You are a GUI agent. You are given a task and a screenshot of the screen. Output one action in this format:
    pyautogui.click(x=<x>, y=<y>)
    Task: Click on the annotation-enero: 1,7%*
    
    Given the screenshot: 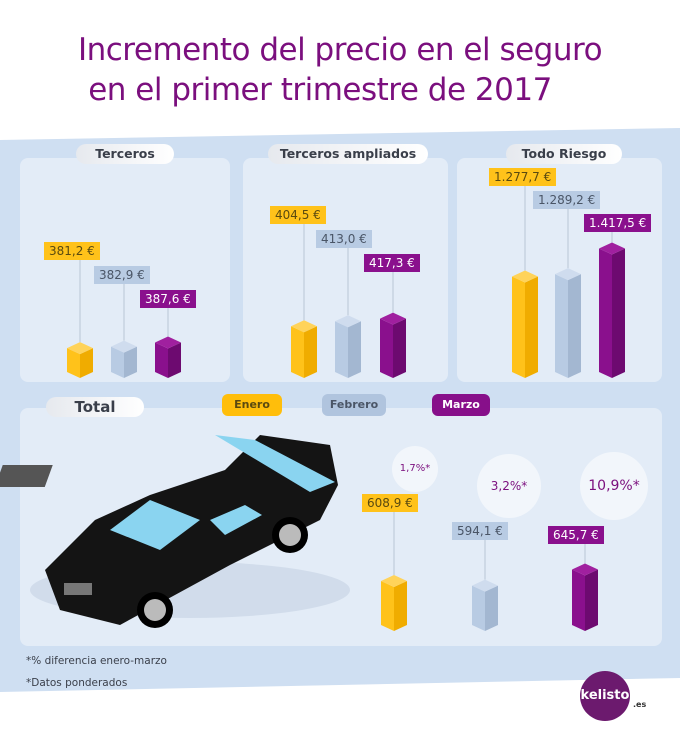 What is the action you would take?
    pyautogui.click(x=415, y=469)
    